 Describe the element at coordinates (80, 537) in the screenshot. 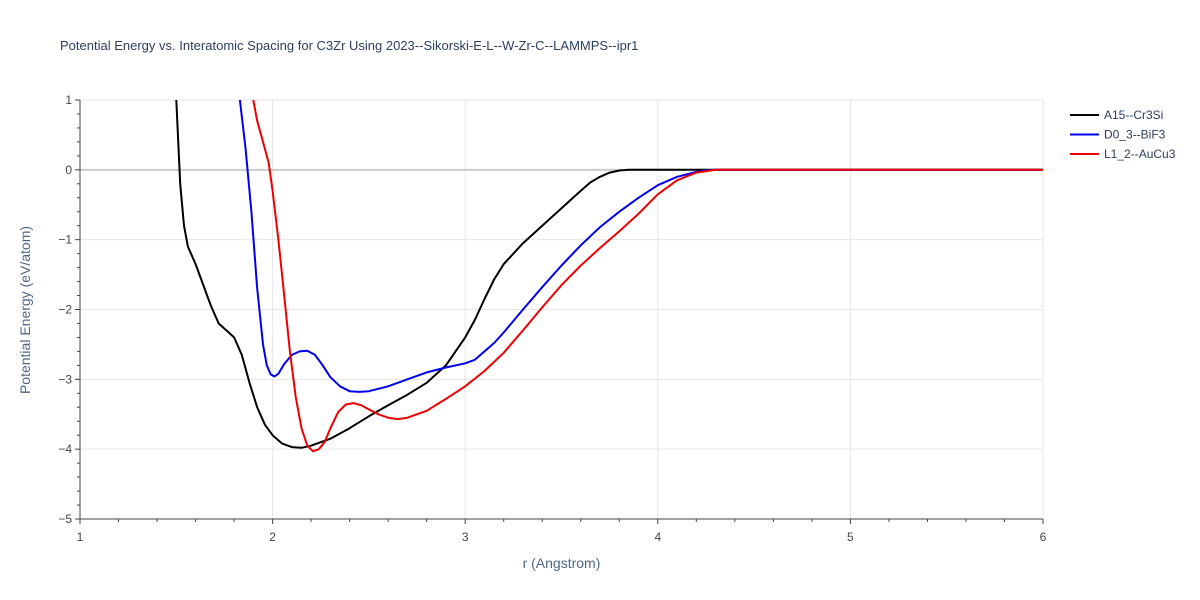

I see `x-tick-label: 1` at that location.